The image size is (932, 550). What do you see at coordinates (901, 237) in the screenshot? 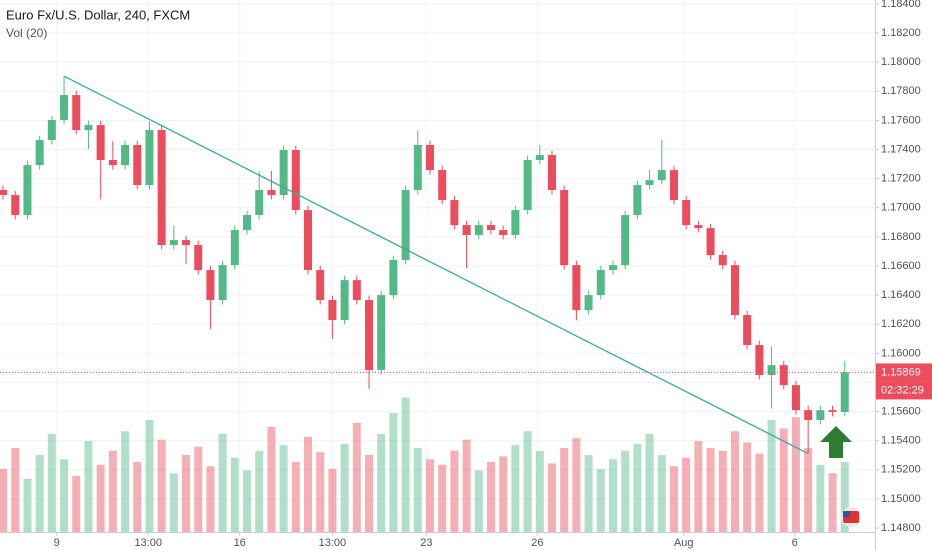
I see `y-tick-label: 1.16800` at bounding box center [901, 237].